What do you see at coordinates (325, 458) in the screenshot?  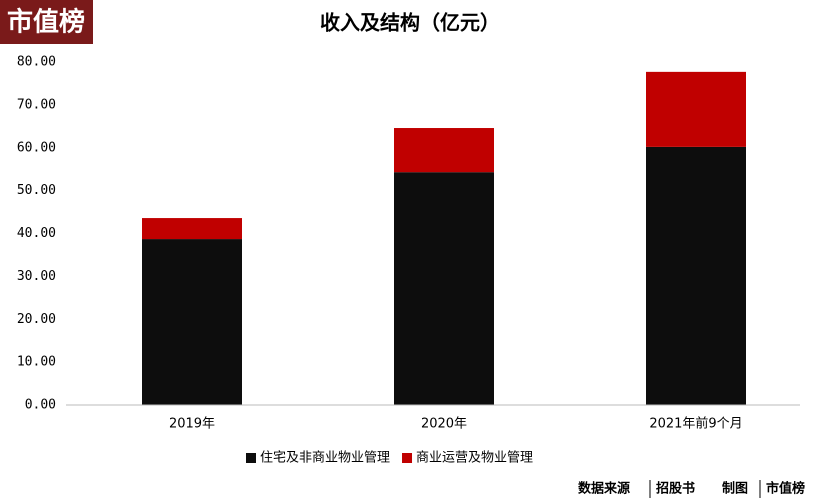 I see `legend-label: 住宅及非商业物业管理` at bounding box center [325, 458].